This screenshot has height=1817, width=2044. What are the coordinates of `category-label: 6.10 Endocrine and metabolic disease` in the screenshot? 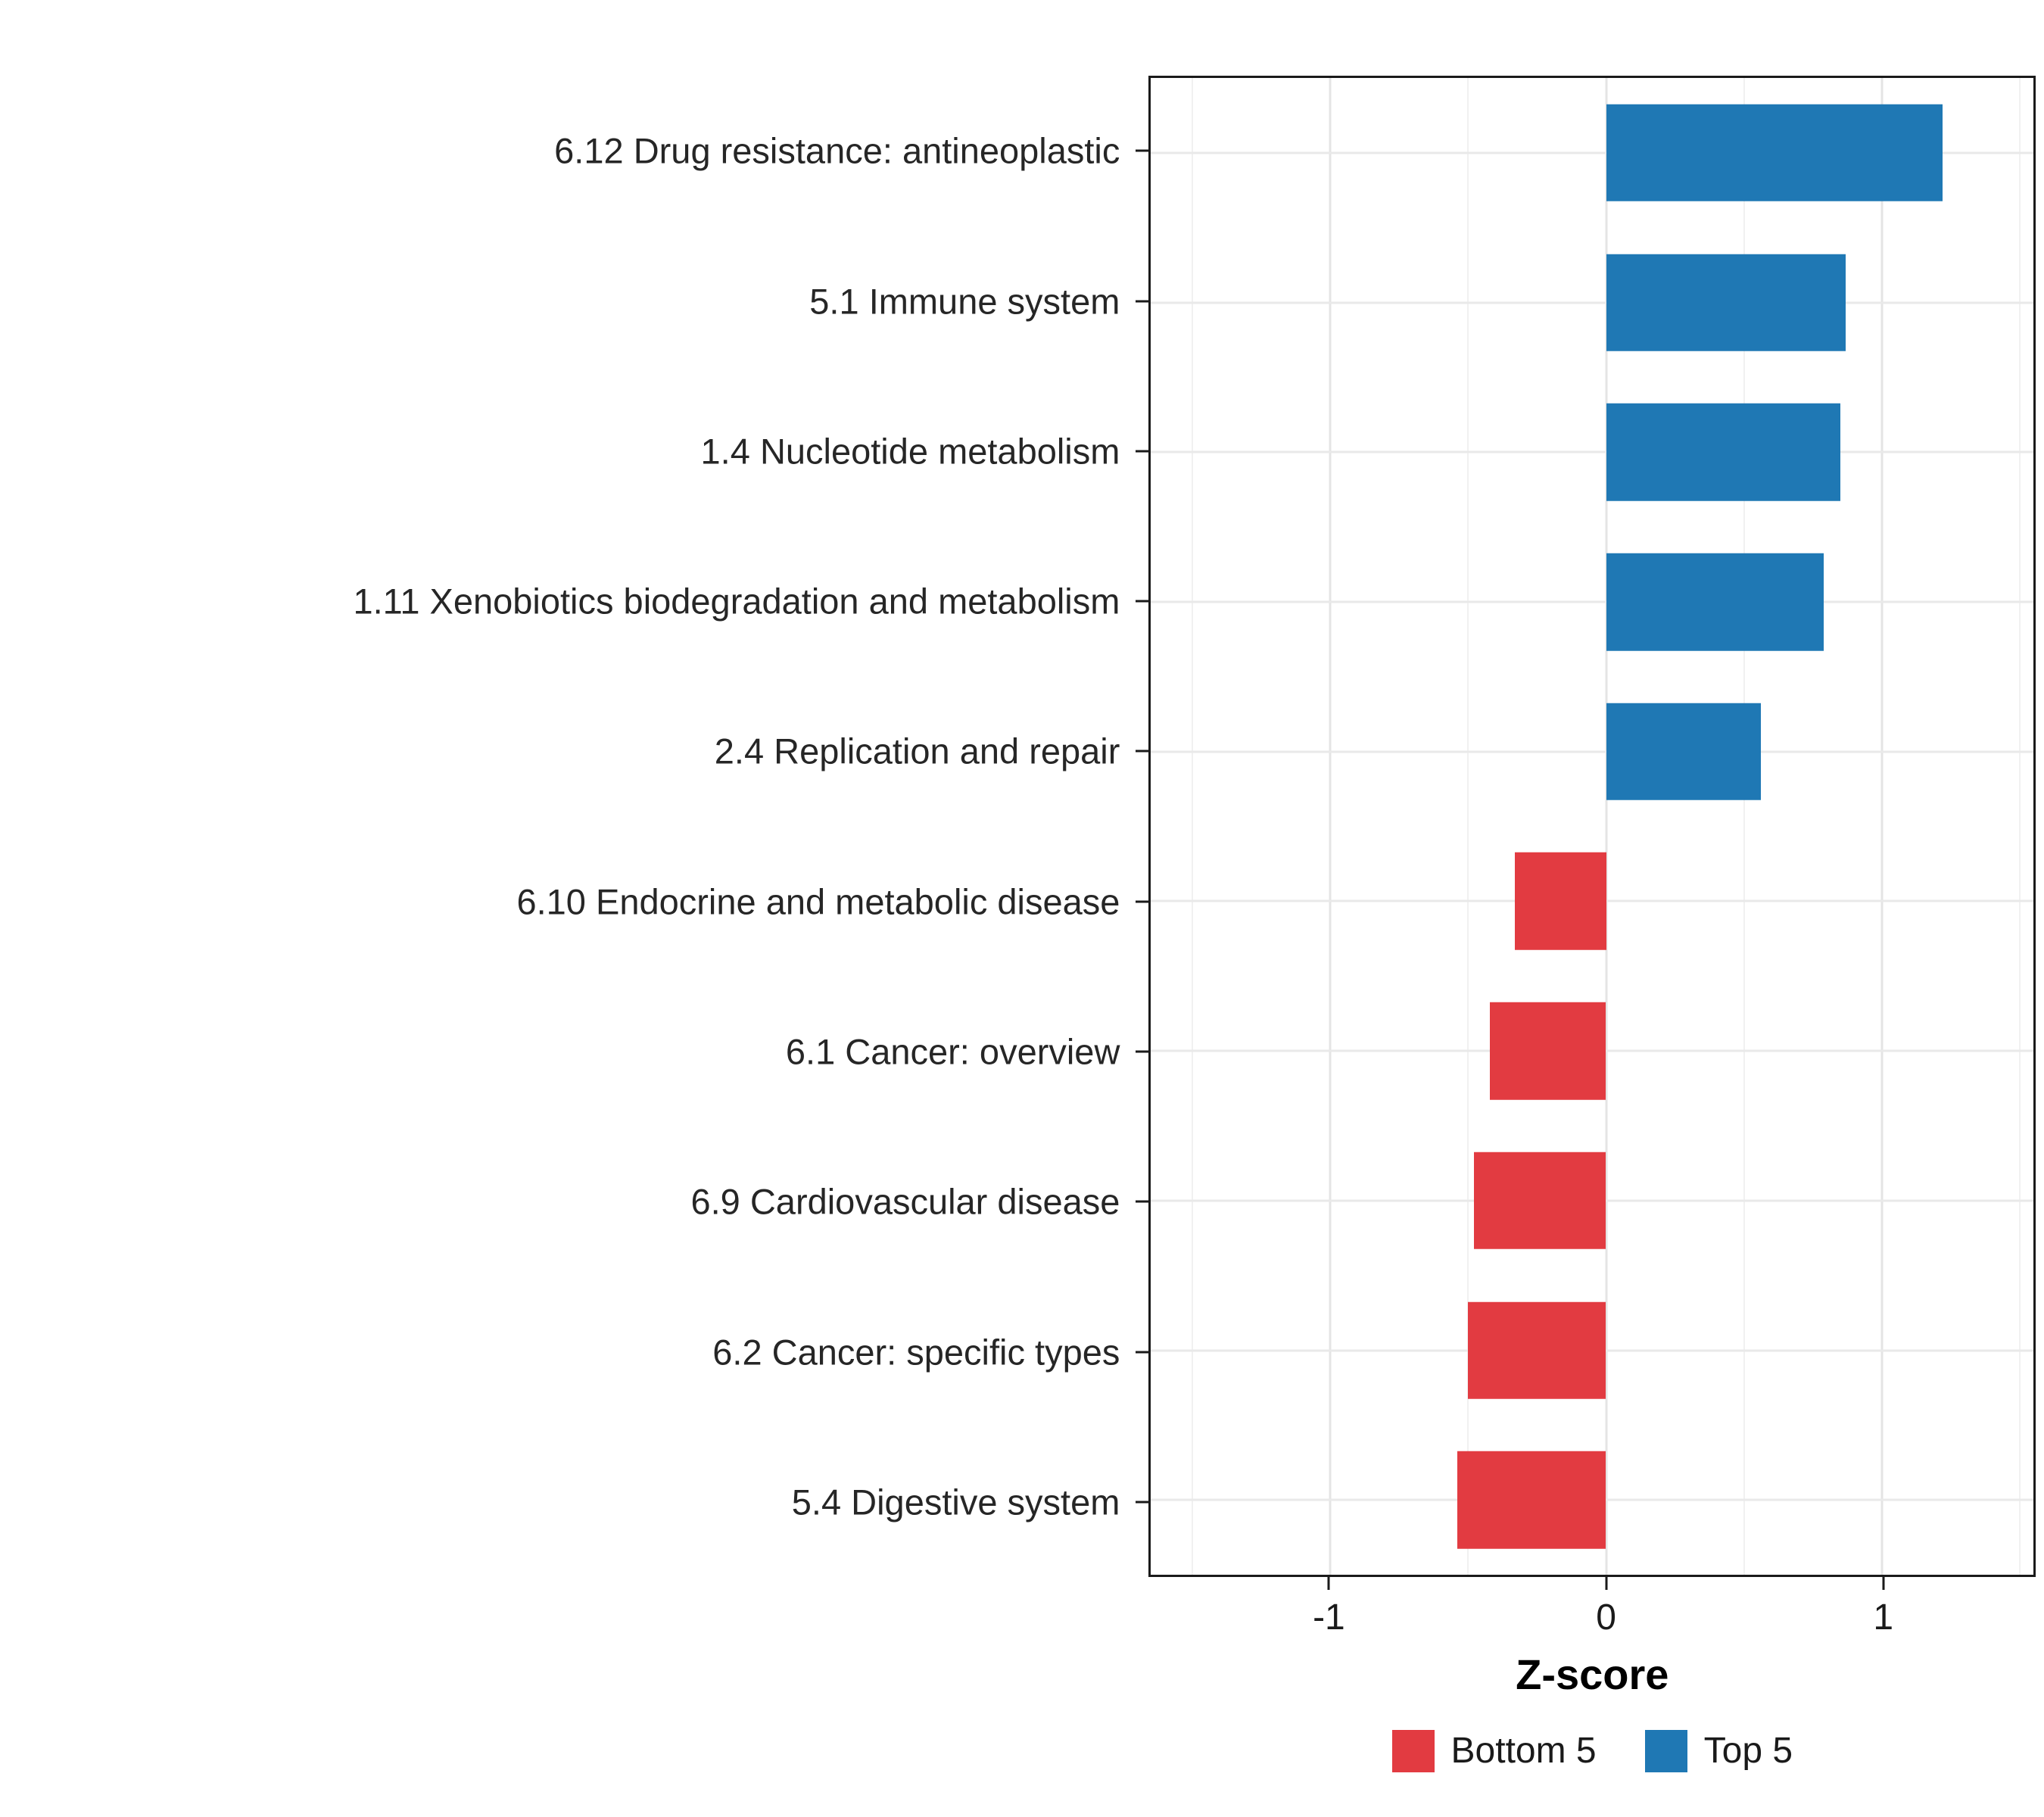 It's located at (818, 901).